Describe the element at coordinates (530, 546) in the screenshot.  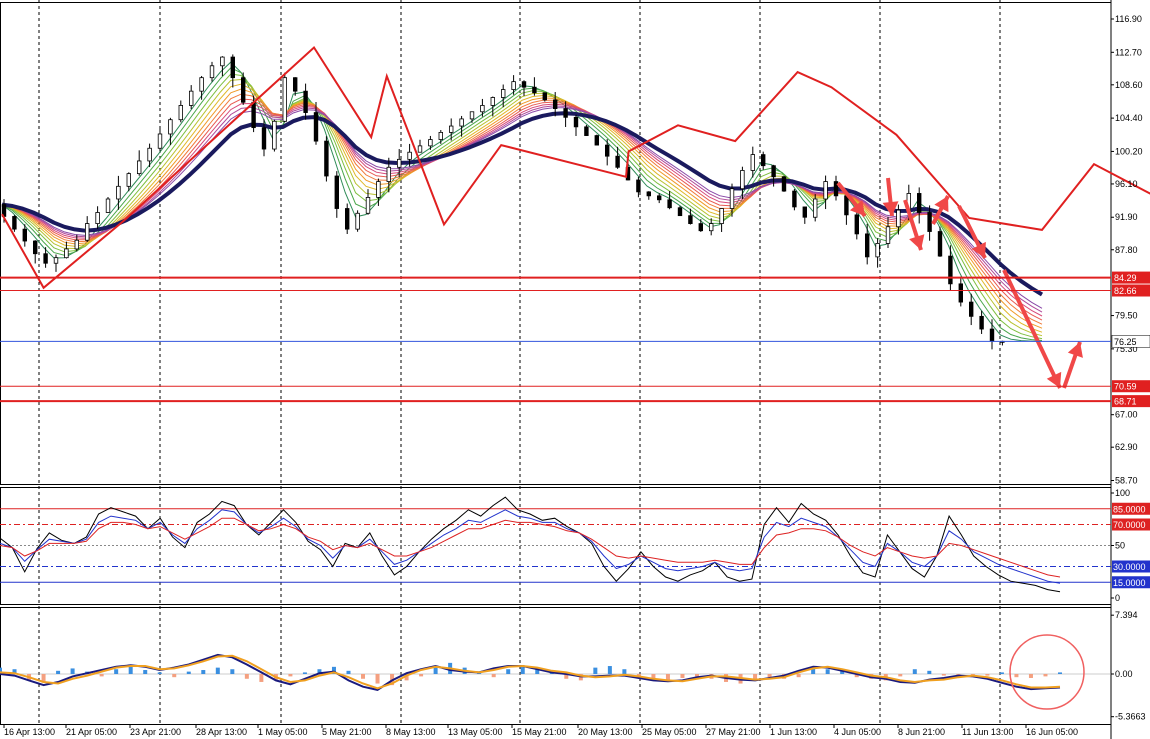
I see `oscillator-series-line` at that location.